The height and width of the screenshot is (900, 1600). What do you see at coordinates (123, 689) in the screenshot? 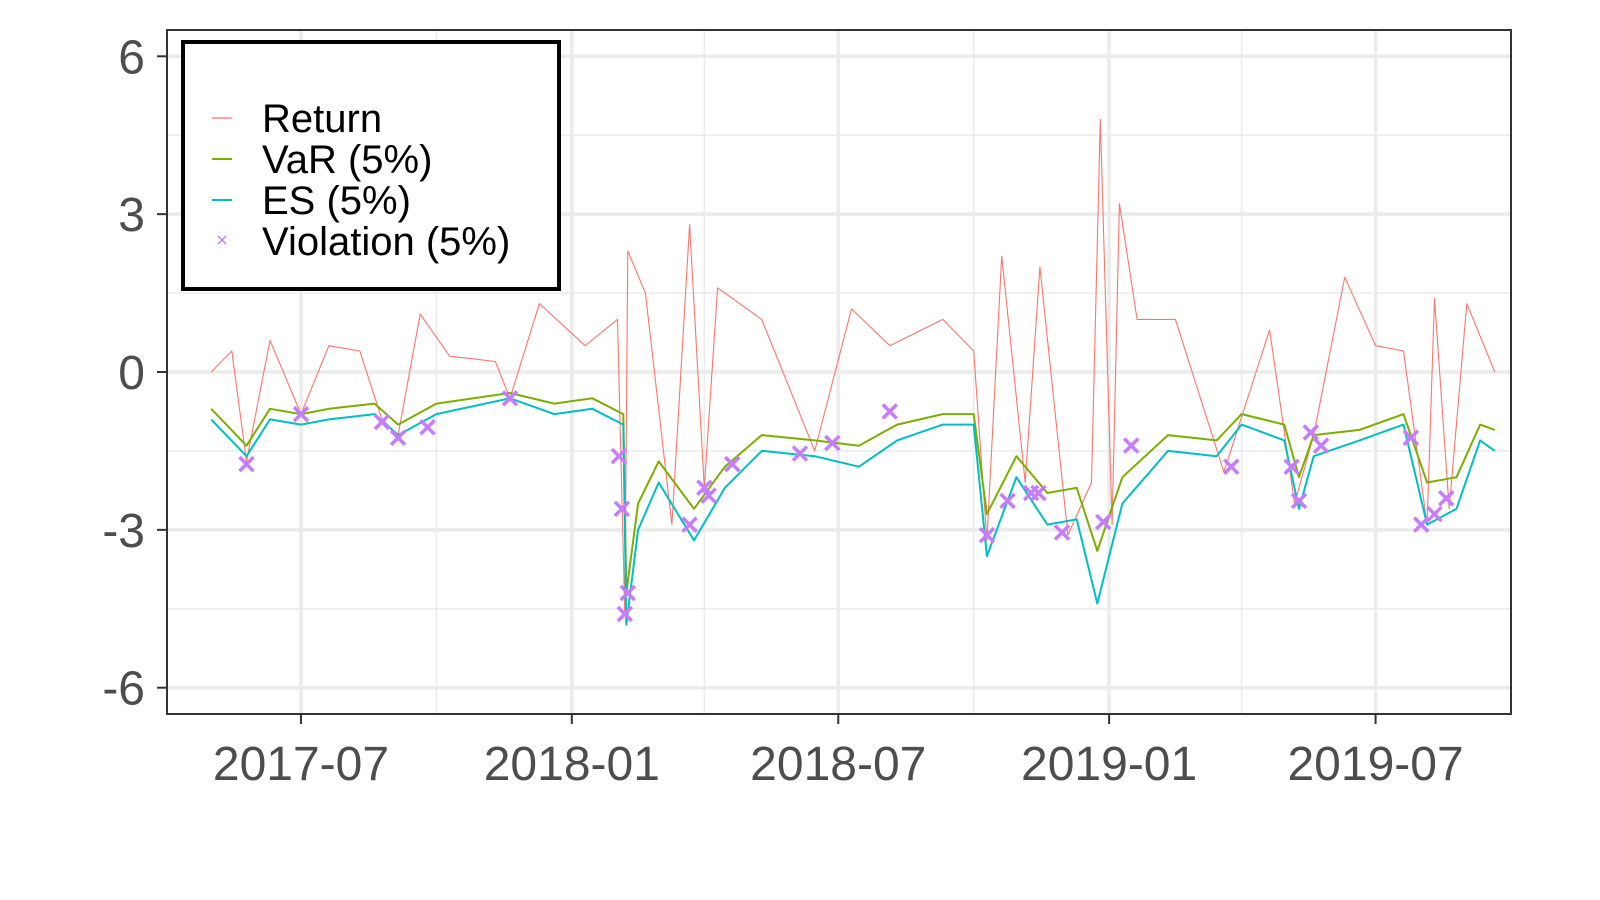
I see `y-tick-label: -6` at bounding box center [123, 689].